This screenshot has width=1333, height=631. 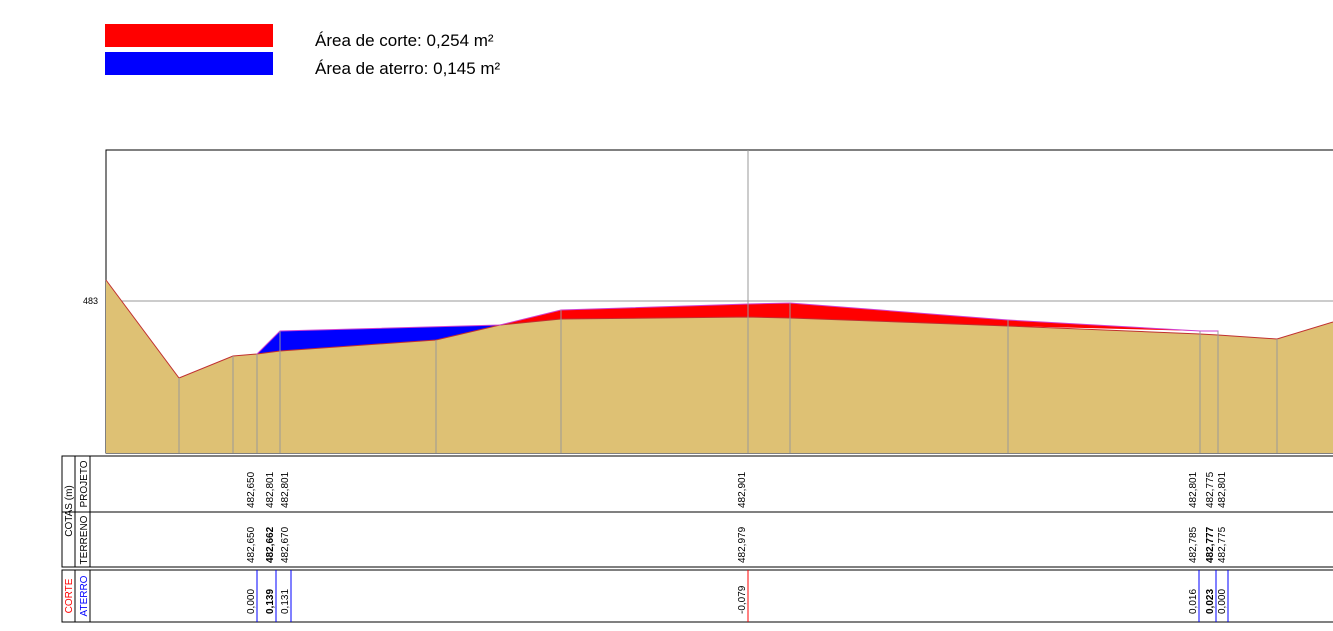 What do you see at coordinates (84, 483) in the screenshot?
I see `row-label: PROJETO` at bounding box center [84, 483].